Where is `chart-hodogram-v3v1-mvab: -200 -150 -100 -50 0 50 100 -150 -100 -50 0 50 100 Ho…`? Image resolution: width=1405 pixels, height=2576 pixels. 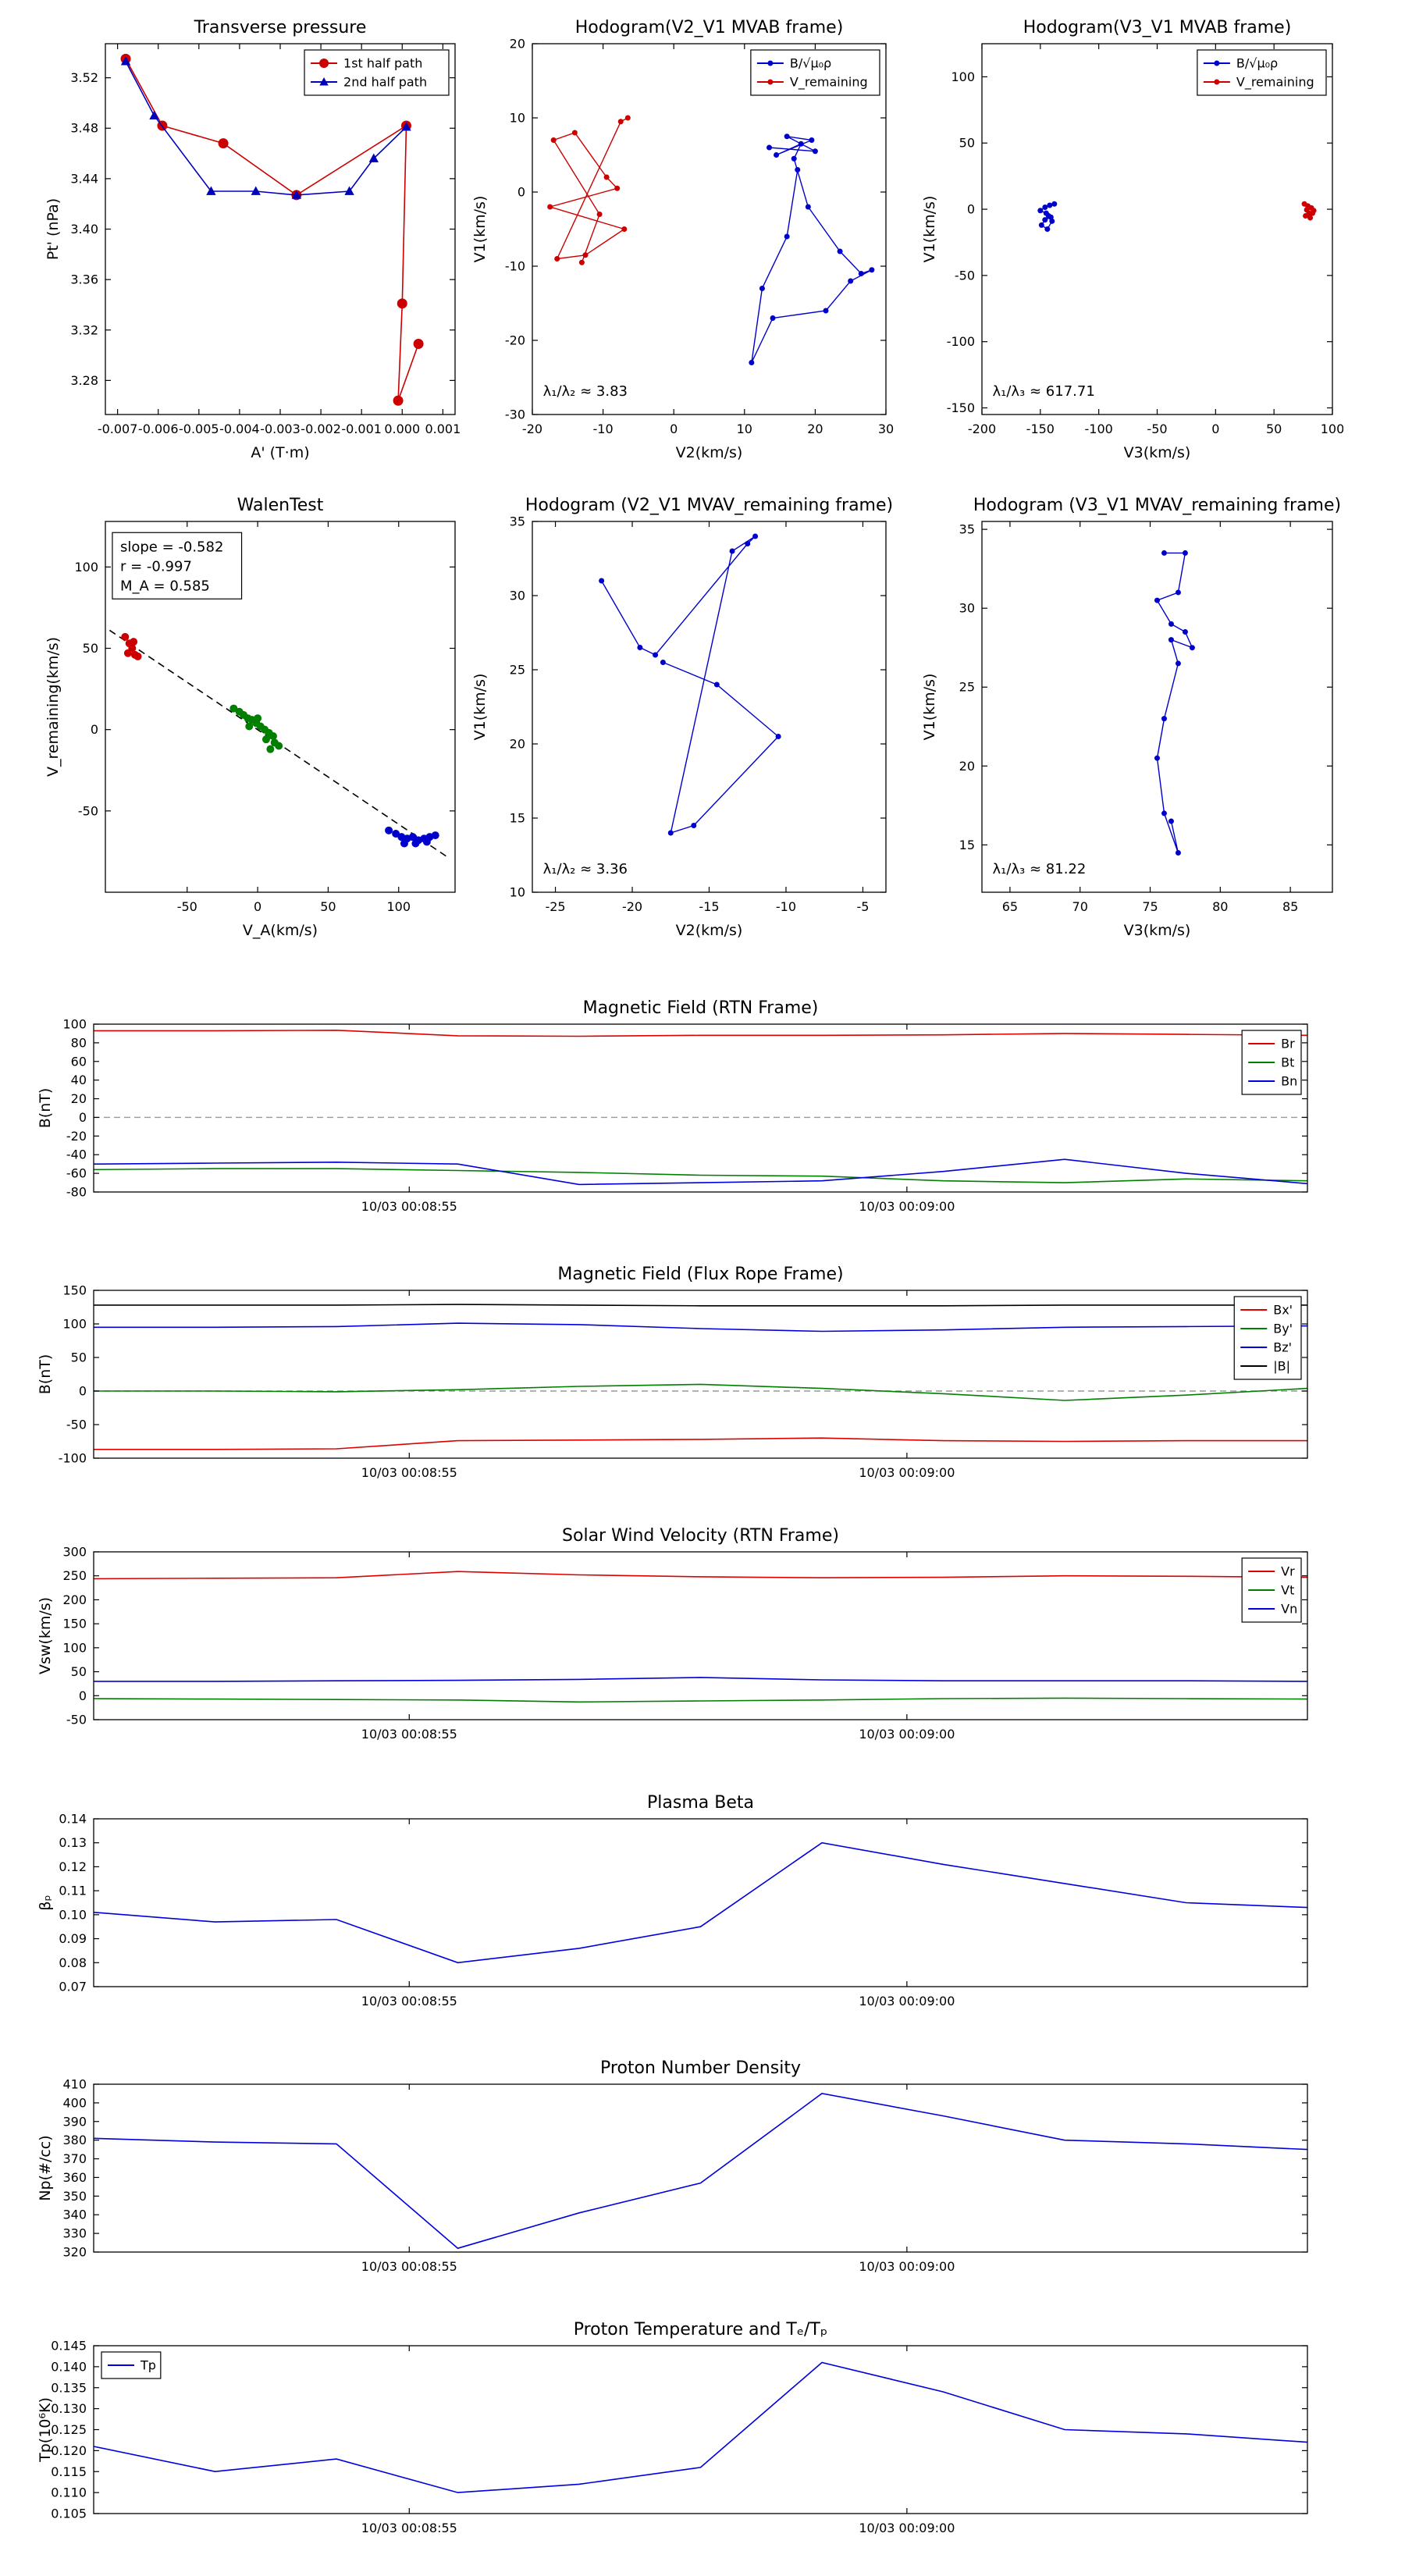 chart-hodogram-v3v1-mvab: -200 -150 -100 -50 0 50 100 -150 -100 -50 0 50 100 Ho… is located at coordinates (1132, 240).